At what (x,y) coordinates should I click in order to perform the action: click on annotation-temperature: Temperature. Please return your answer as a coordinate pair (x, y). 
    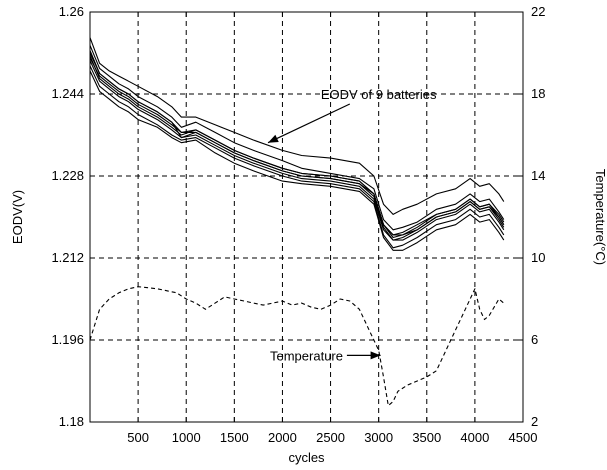
    Looking at the image, I should click on (306, 355).